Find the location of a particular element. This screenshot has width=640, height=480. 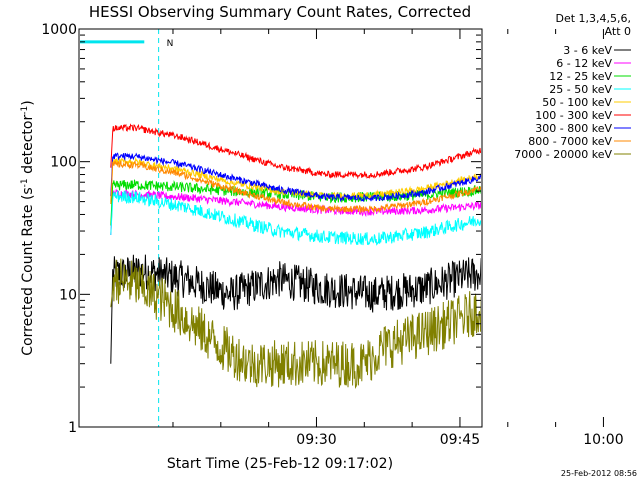

y-axis-title-sup1: -1 is located at coordinates (25, 182).